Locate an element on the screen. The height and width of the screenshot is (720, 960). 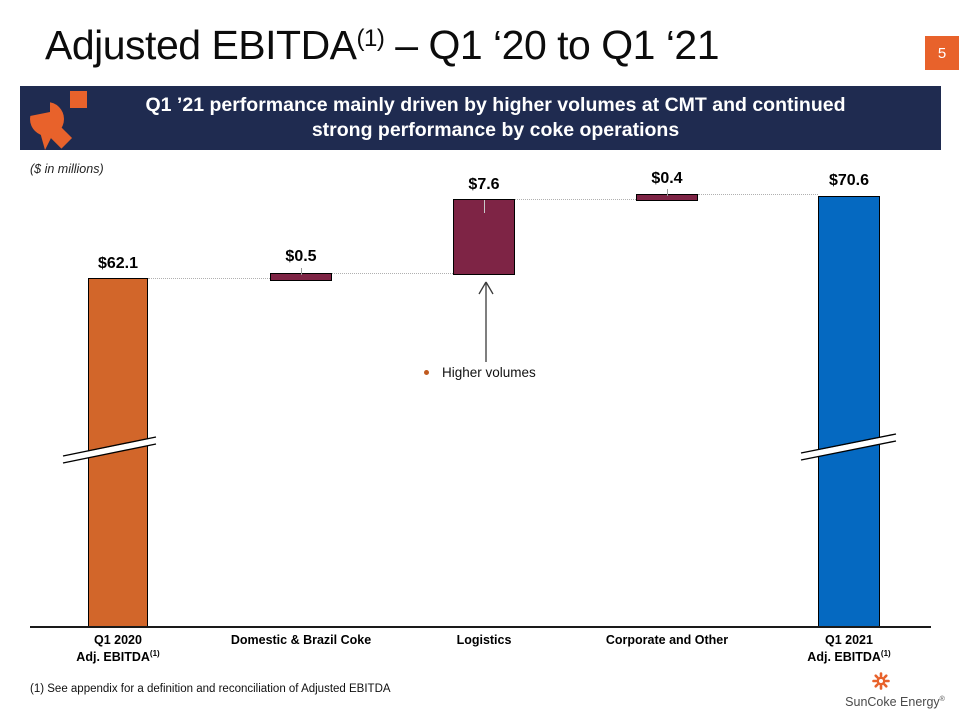
value-label-domestic: $0.5 is located at coordinates (301, 256).